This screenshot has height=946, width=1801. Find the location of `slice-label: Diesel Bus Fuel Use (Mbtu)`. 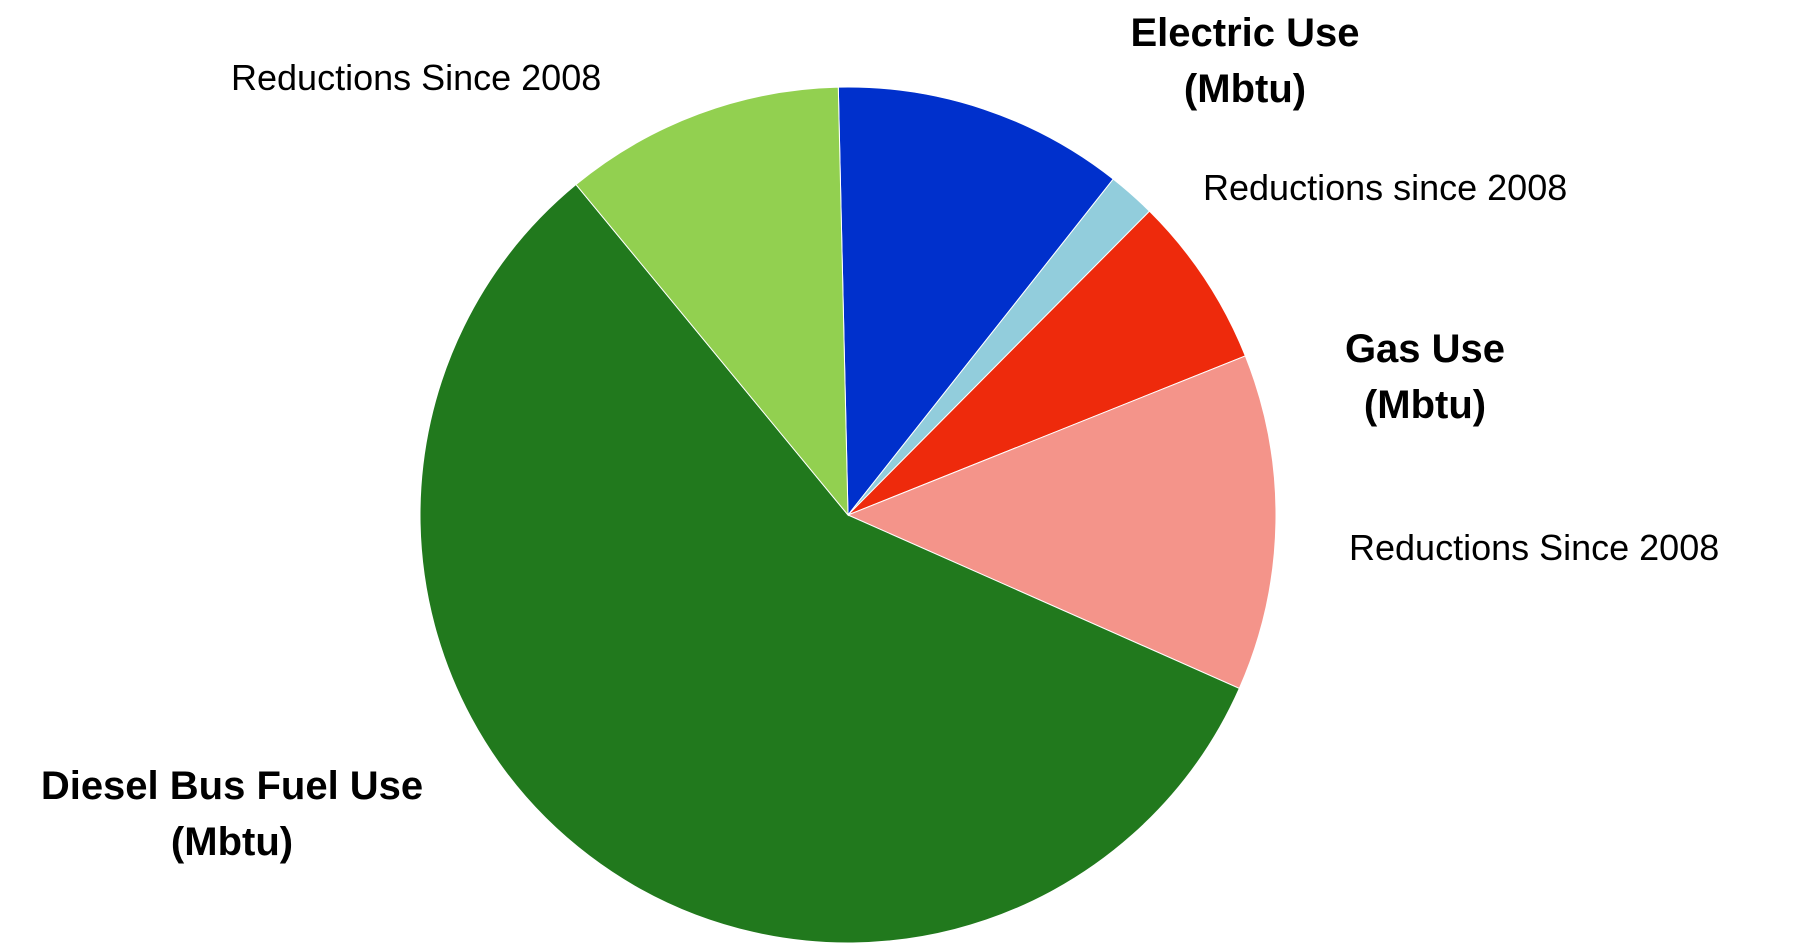

slice-label: Diesel Bus Fuel Use (Mbtu) is located at coordinates (232, 814).